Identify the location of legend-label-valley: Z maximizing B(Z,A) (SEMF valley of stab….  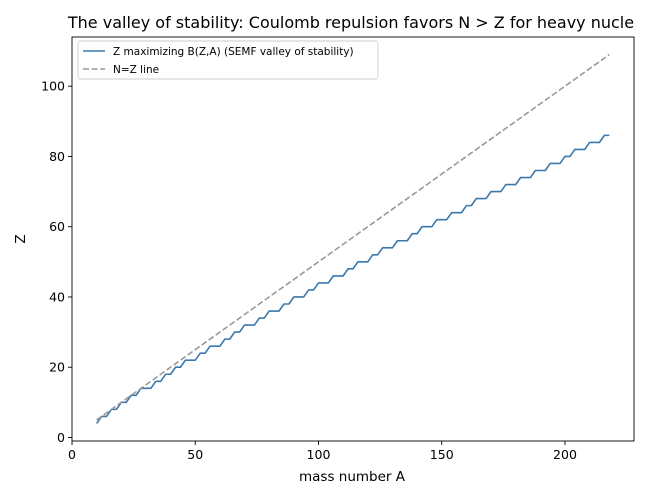
(233, 52).